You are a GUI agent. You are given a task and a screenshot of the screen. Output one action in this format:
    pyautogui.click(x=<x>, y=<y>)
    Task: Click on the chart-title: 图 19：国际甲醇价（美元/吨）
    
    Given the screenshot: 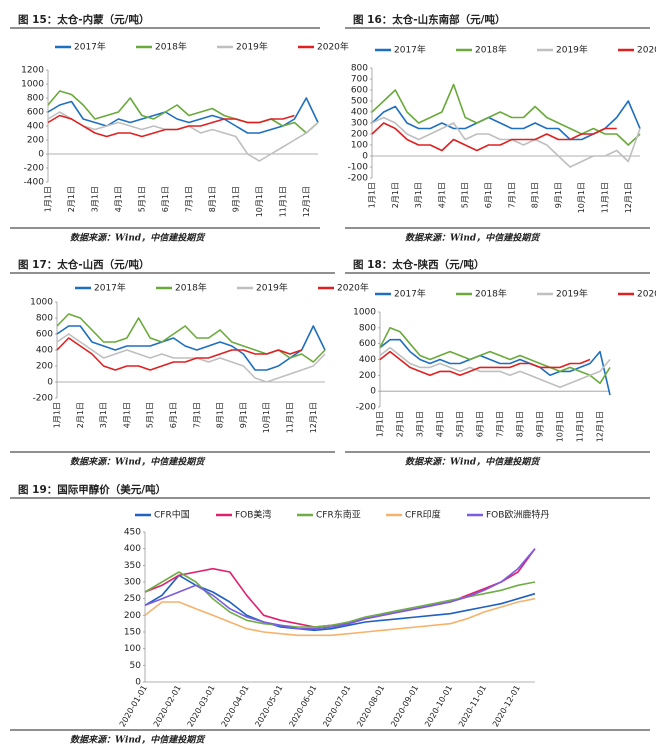 What is the action you would take?
    pyautogui.click(x=92, y=489)
    